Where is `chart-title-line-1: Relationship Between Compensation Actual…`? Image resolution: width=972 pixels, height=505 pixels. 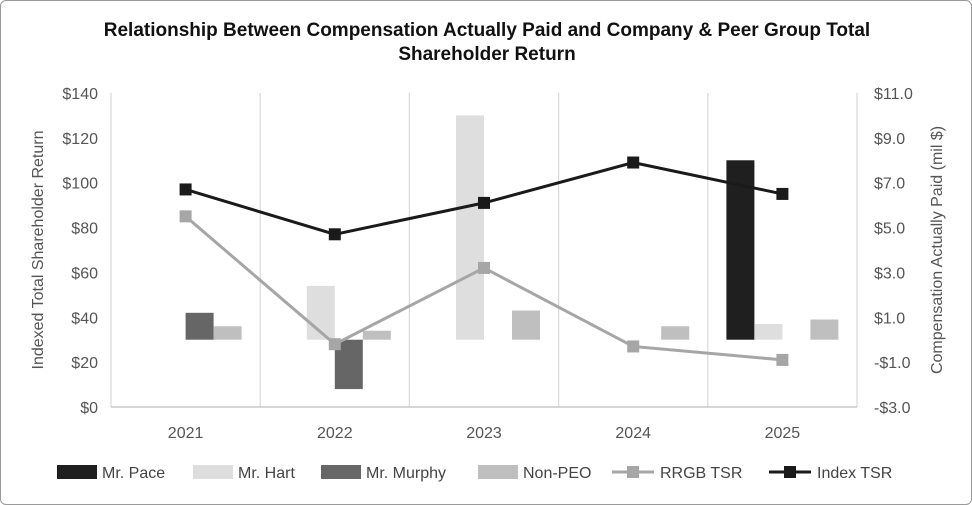 chart-title-line-1: Relationship Between Compensation Actual… is located at coordinates (487, 30).